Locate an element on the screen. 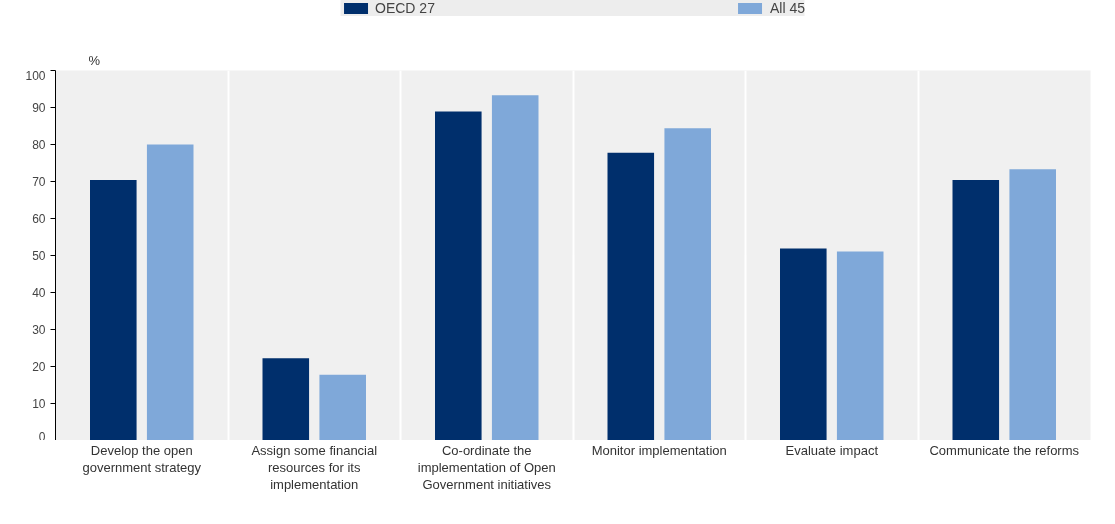 Image resolution: width=1115 pixels, height=524 pixels. x-tick-label: Assign some financial resources for its implementation is located at coordinates (314, 467).